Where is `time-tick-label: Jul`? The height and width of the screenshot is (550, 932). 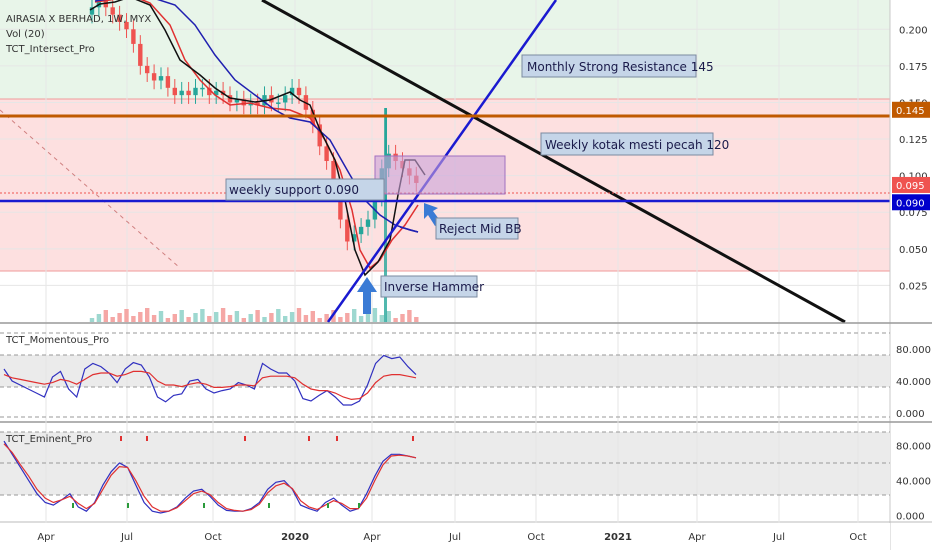 time-tick-label: Jul is located at coordinates (778, 537).